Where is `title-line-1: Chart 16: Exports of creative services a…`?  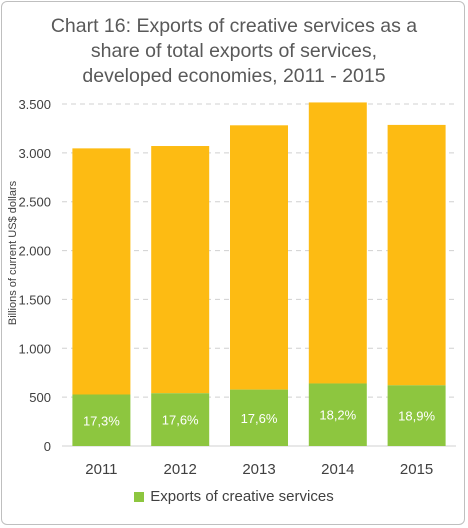
title-line-1: Chart 16: Exports of creative services a… is located at coordinates (234, 26).